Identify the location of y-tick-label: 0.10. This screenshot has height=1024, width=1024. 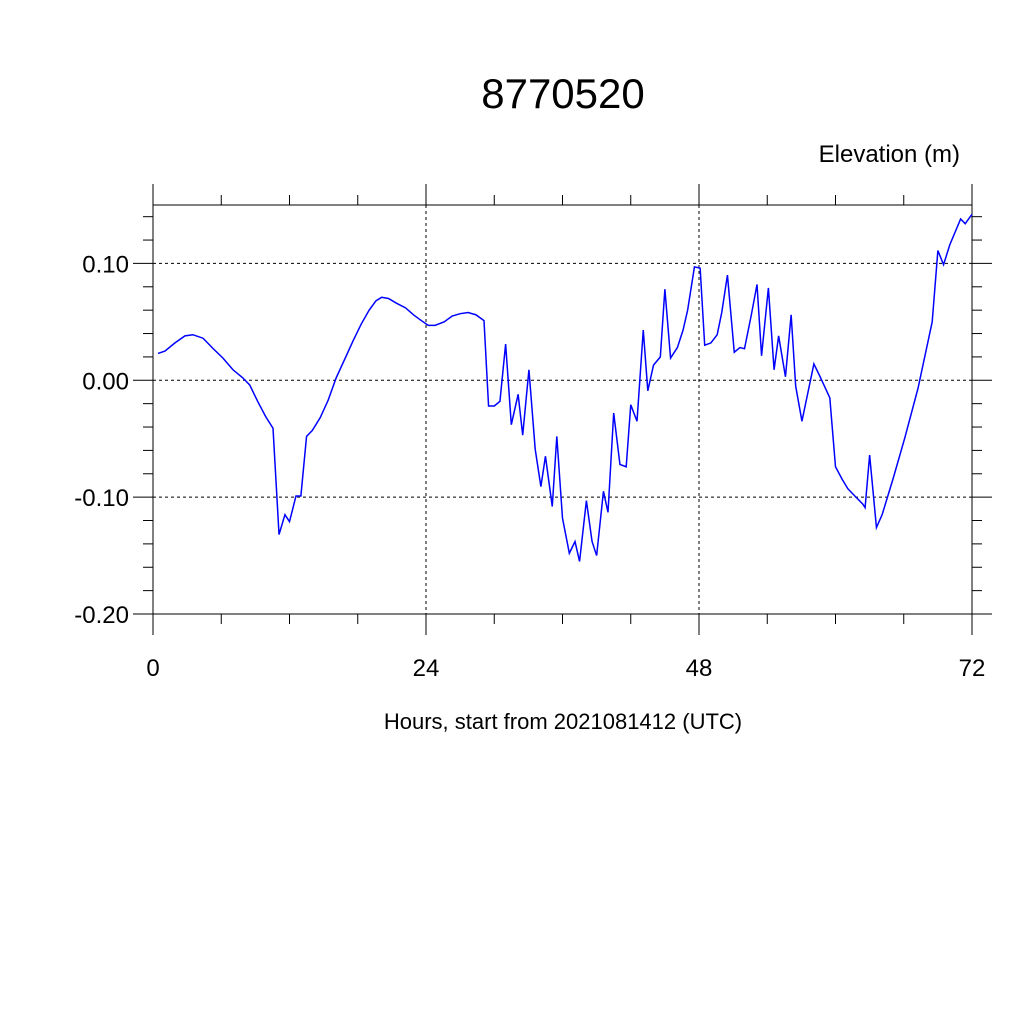
(105, 264).